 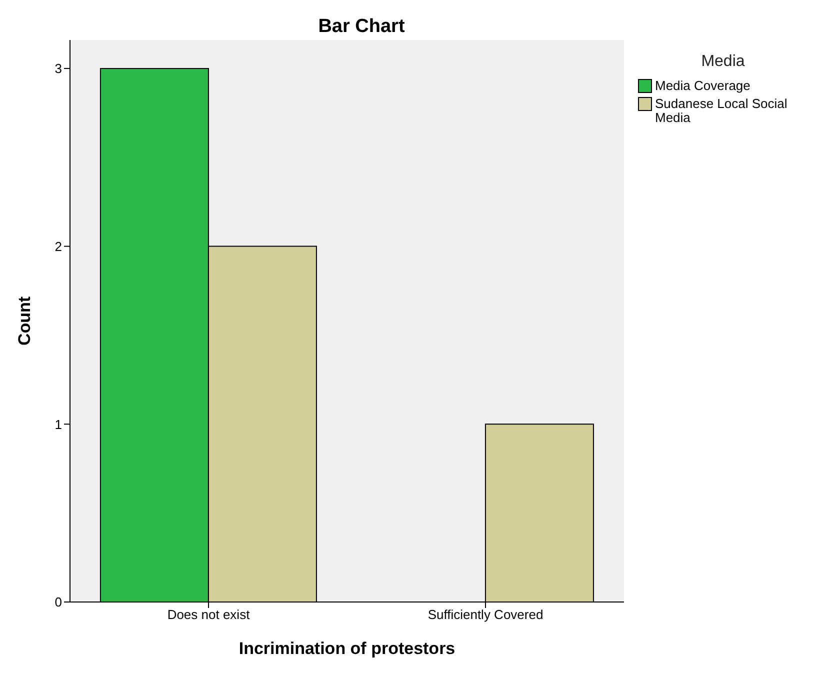 What do you see at coordinates (347, 648) in the screenshot?
I see `x-axis-title: Incrimination of protestors` at bounding box center [347, 648].